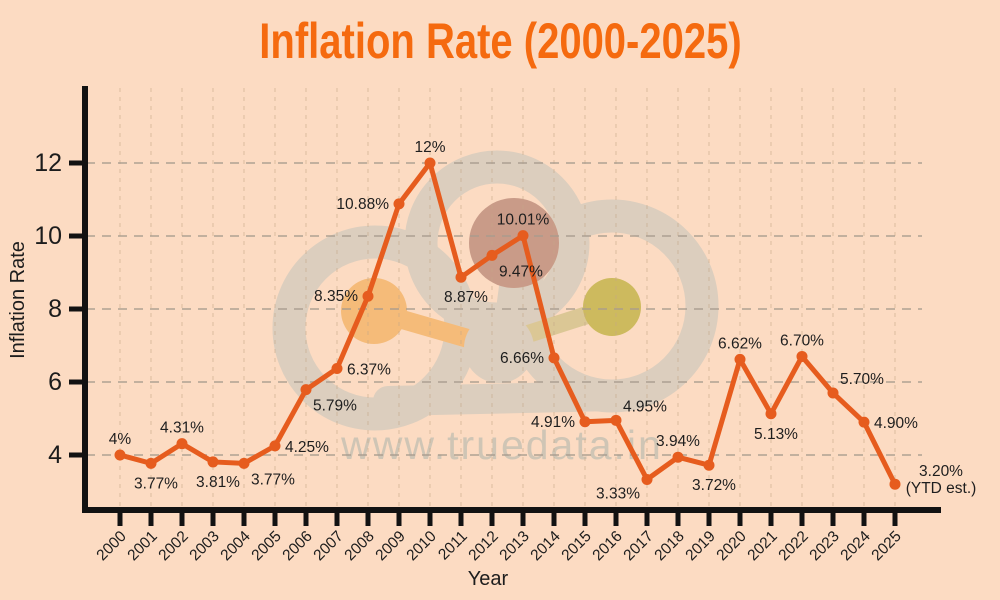  What do you see at coordinates (941, 471) in the screenshot?
I see `data-point-label: 3.20%` at bounding box center [941, 471].